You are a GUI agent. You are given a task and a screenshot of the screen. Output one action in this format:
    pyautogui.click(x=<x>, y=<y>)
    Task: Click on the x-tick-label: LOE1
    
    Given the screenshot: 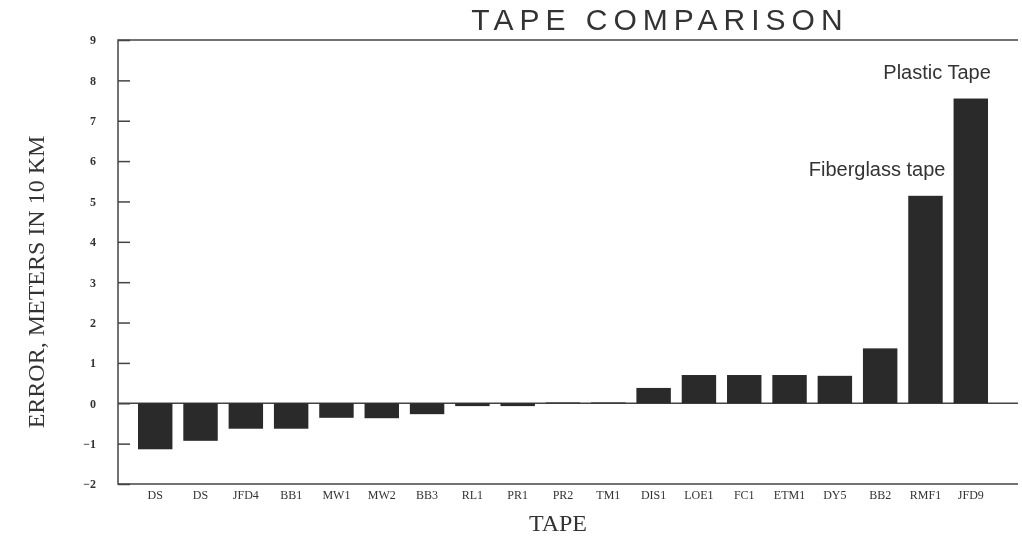 What is the action you would take?
    pyautogui.click(x=699, y=494)
    